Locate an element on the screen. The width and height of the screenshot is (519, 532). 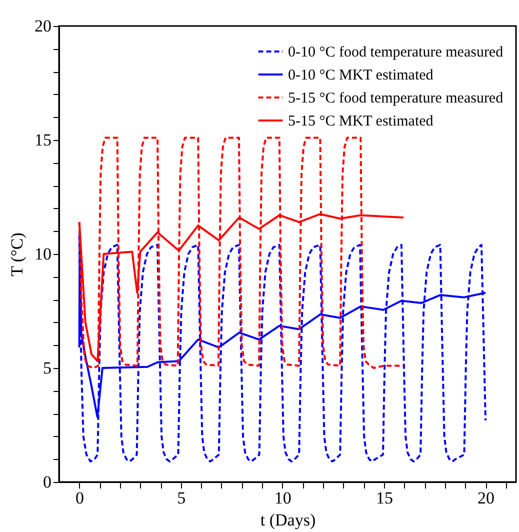
y-tick-label: 10 is located at coordinates (43, 254).